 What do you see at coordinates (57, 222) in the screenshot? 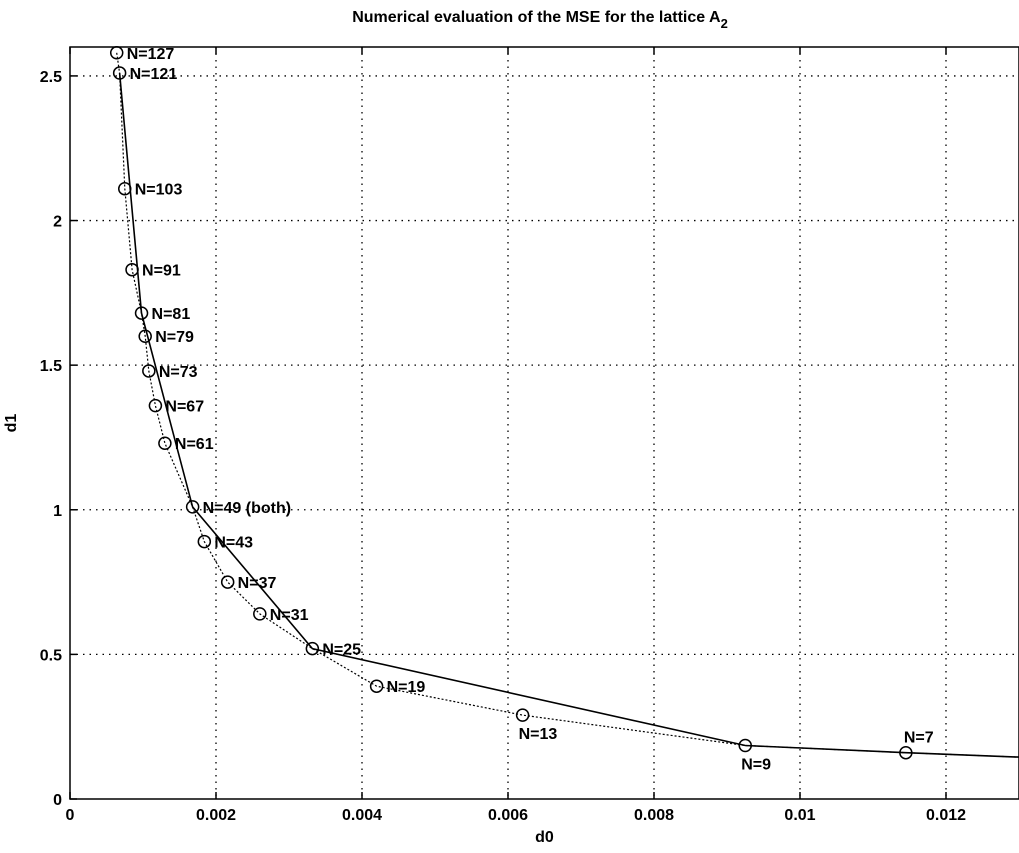
I see `y-tick-label: 2` at bounding box center [57, 222].